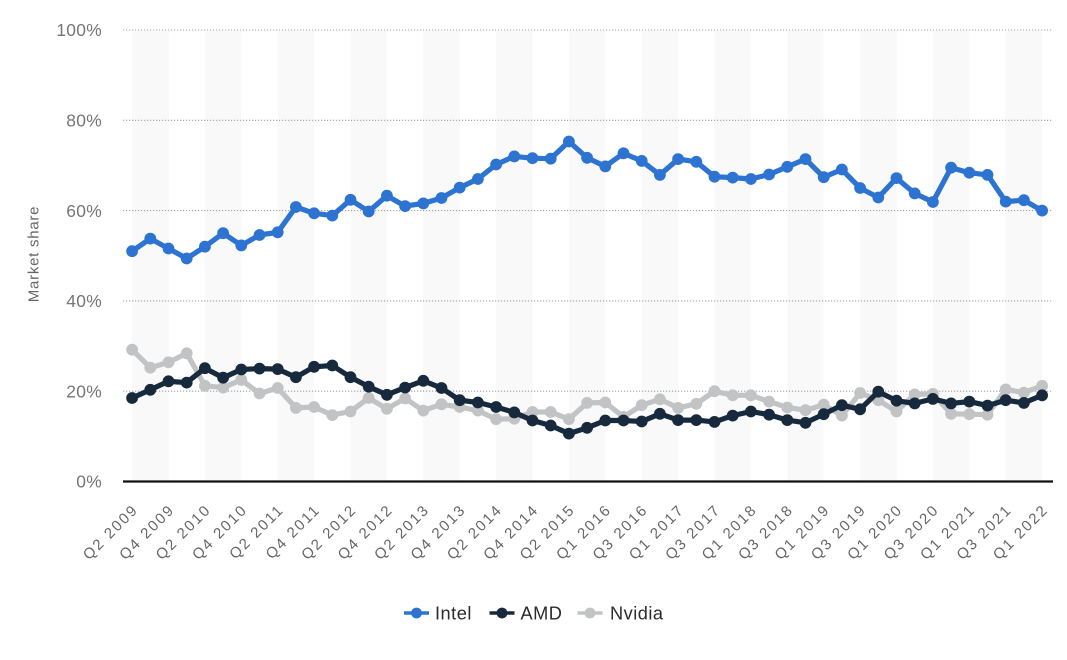 Image resolution: width=1067 pixels, height=660 pixels. Describe the element at coordinates (89, 482) in the screenshot. I see `svg-text: 0%` at that location.